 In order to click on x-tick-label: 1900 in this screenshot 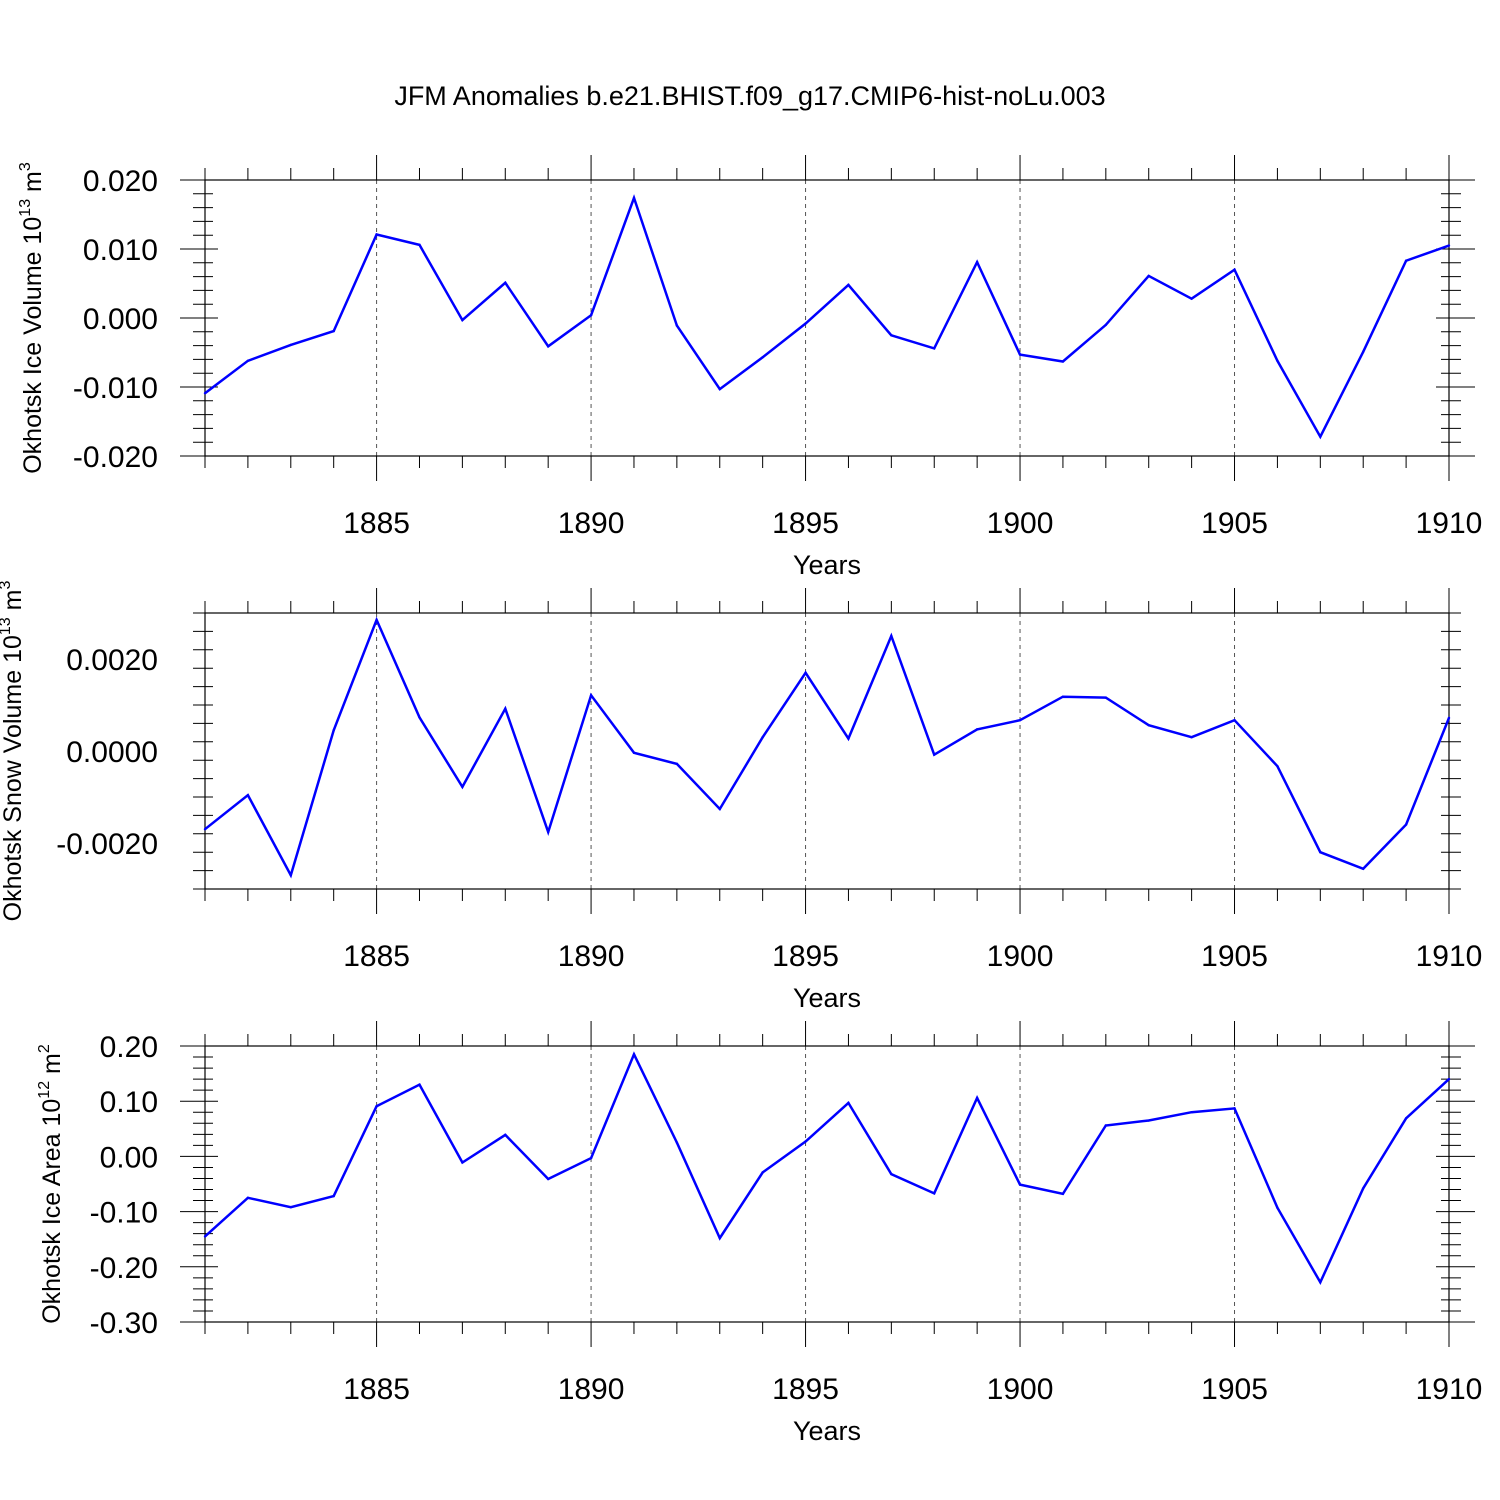, I will do `click(1020, 523)`.